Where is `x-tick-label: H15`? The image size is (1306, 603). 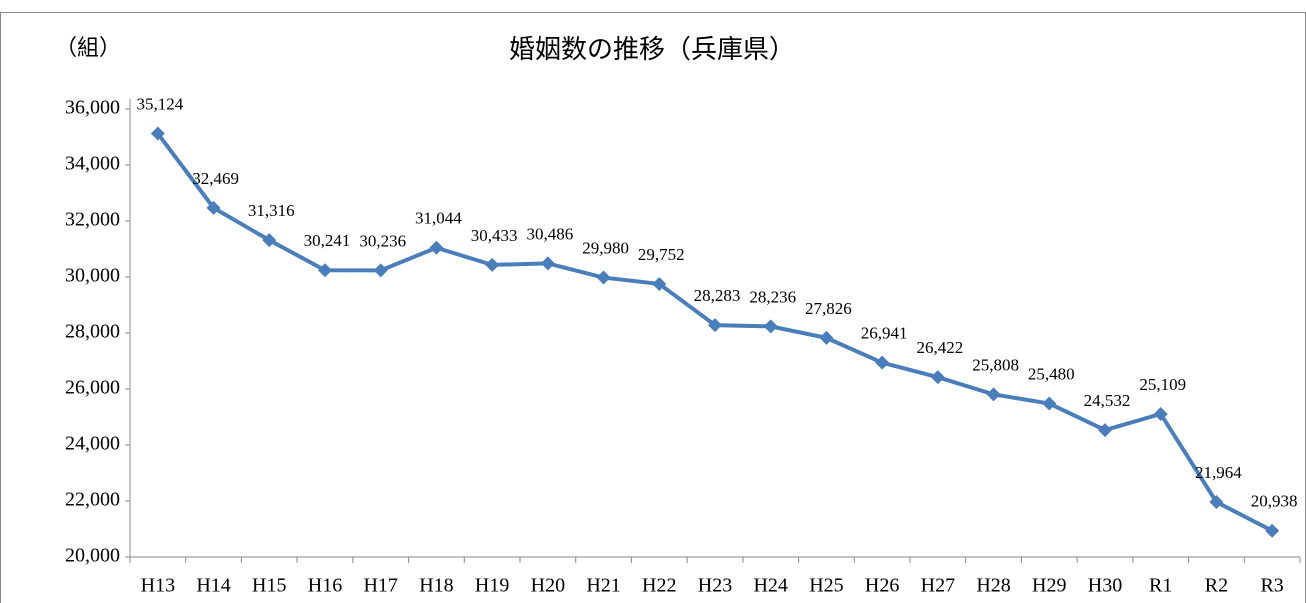 x-tick-label: H15 is located at coordinates (269, 586).